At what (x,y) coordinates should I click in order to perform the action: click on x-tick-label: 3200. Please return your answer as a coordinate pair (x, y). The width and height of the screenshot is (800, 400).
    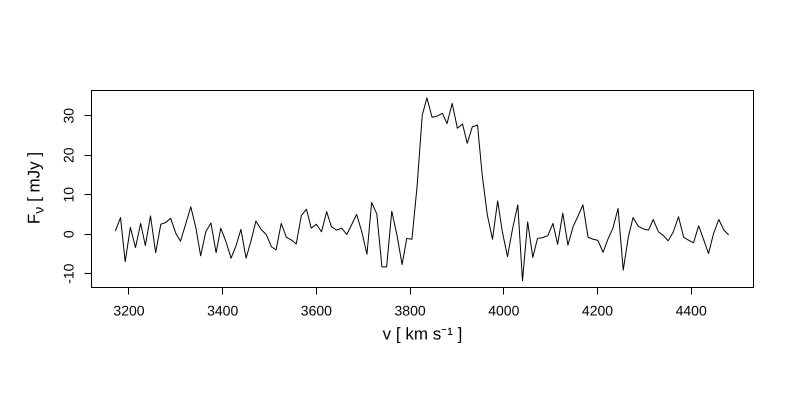
    Looking at the image, I should click on (129, 310).